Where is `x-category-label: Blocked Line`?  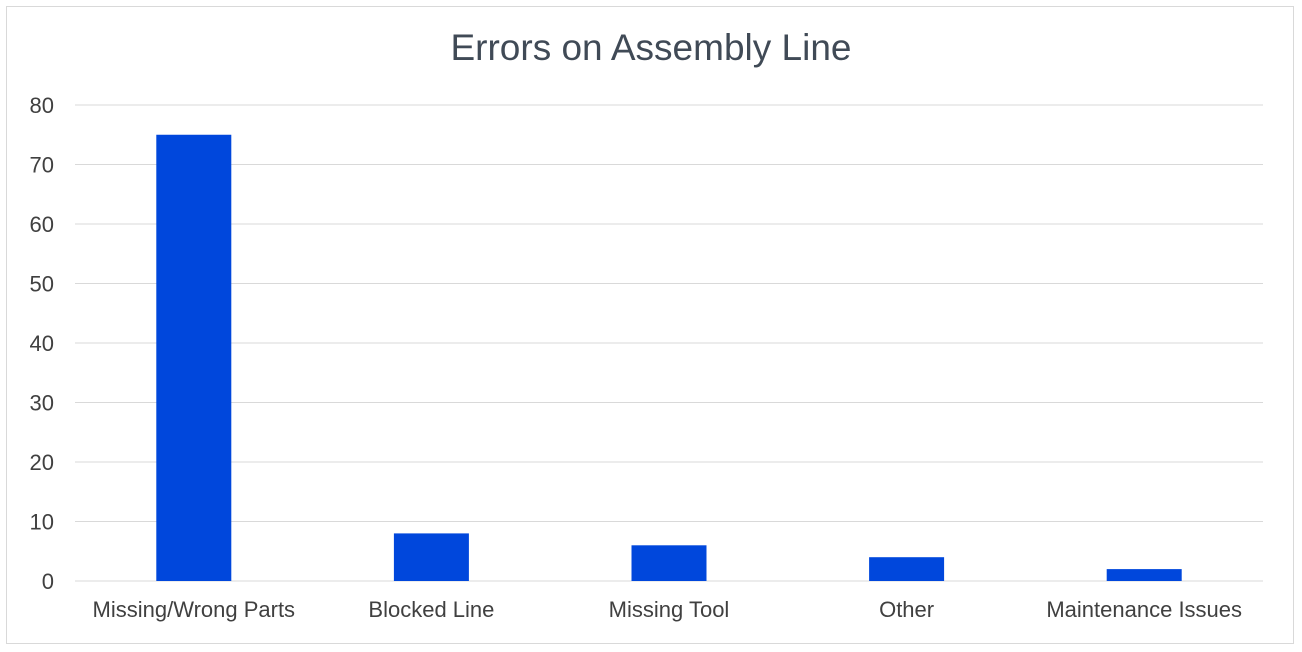 x-category-label: Blocked Line is located at coordinates (431, 609).